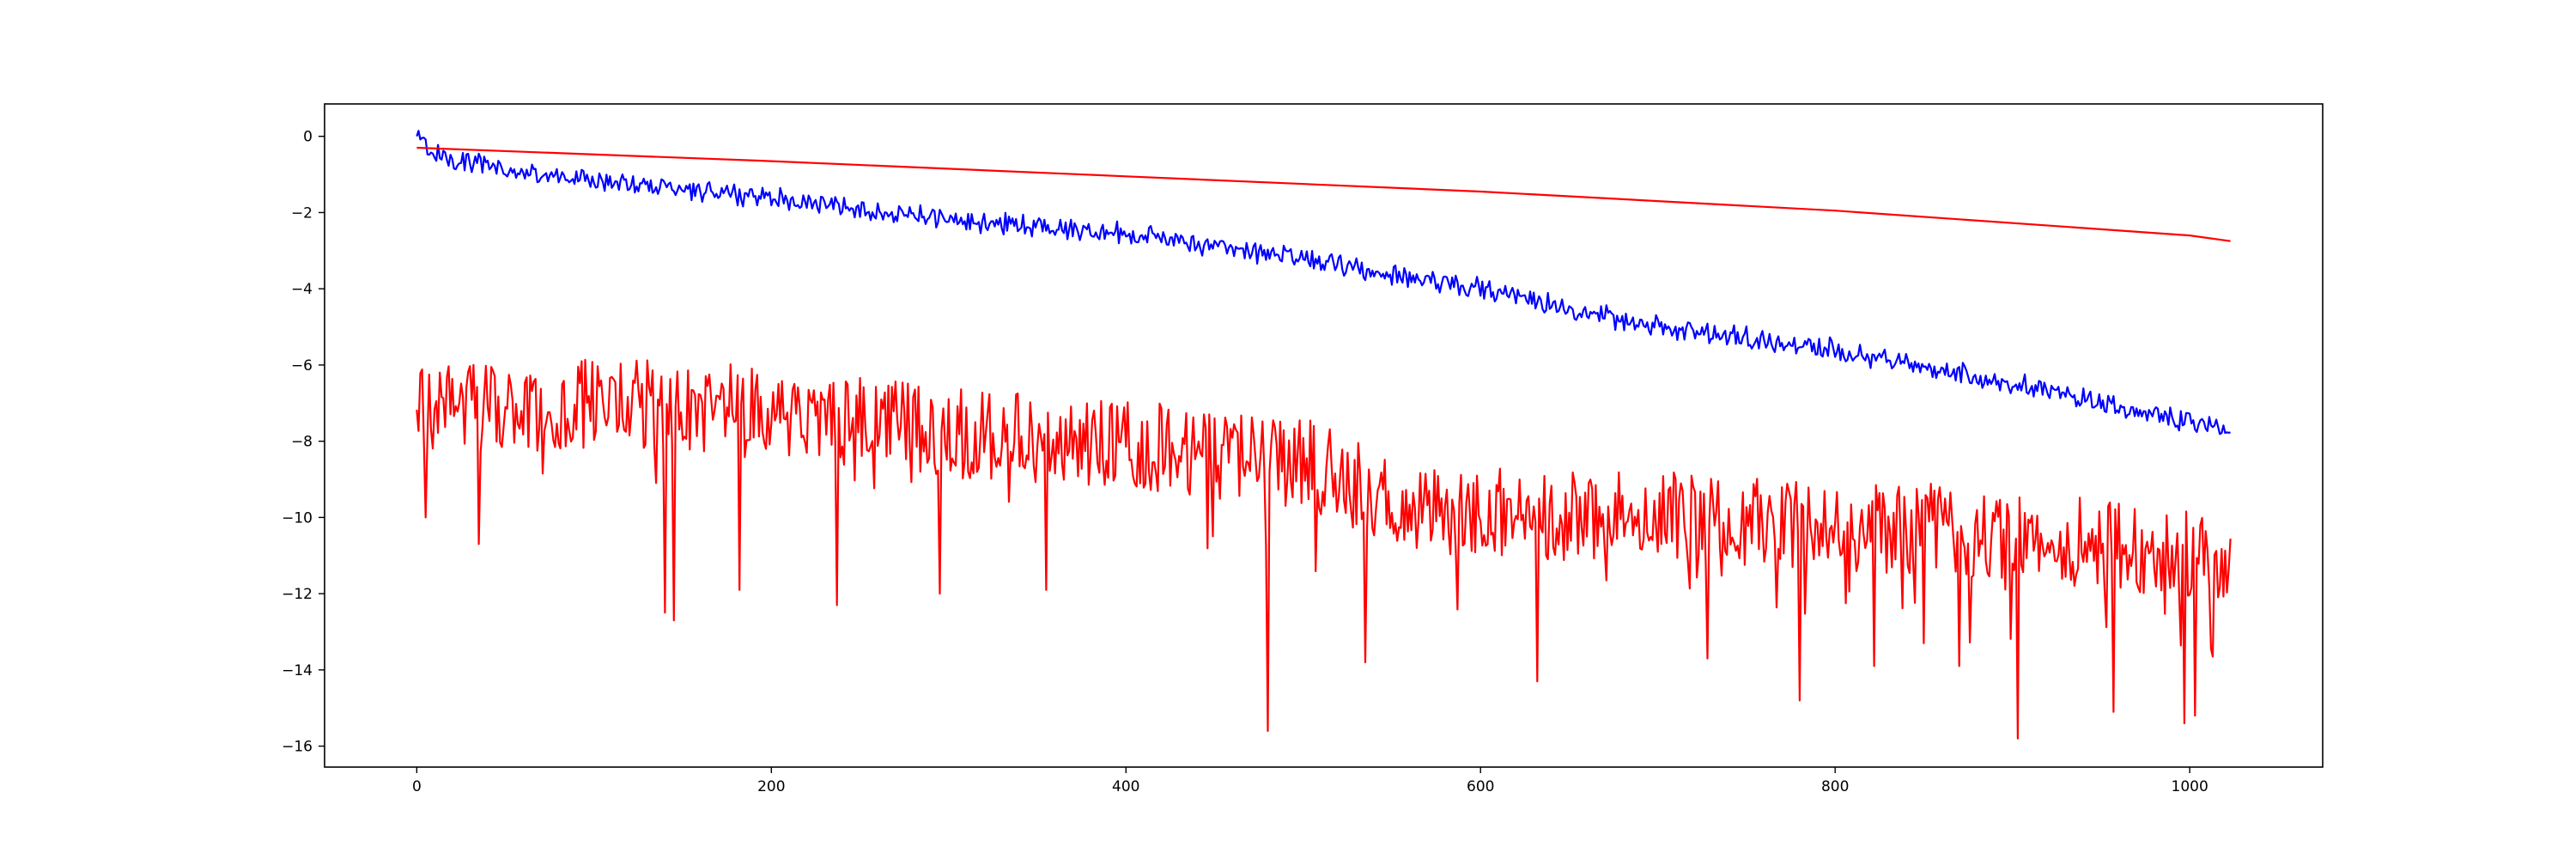  I want to click on x-axis: 0 200 400 600 800 1000, so click(1310, 781).